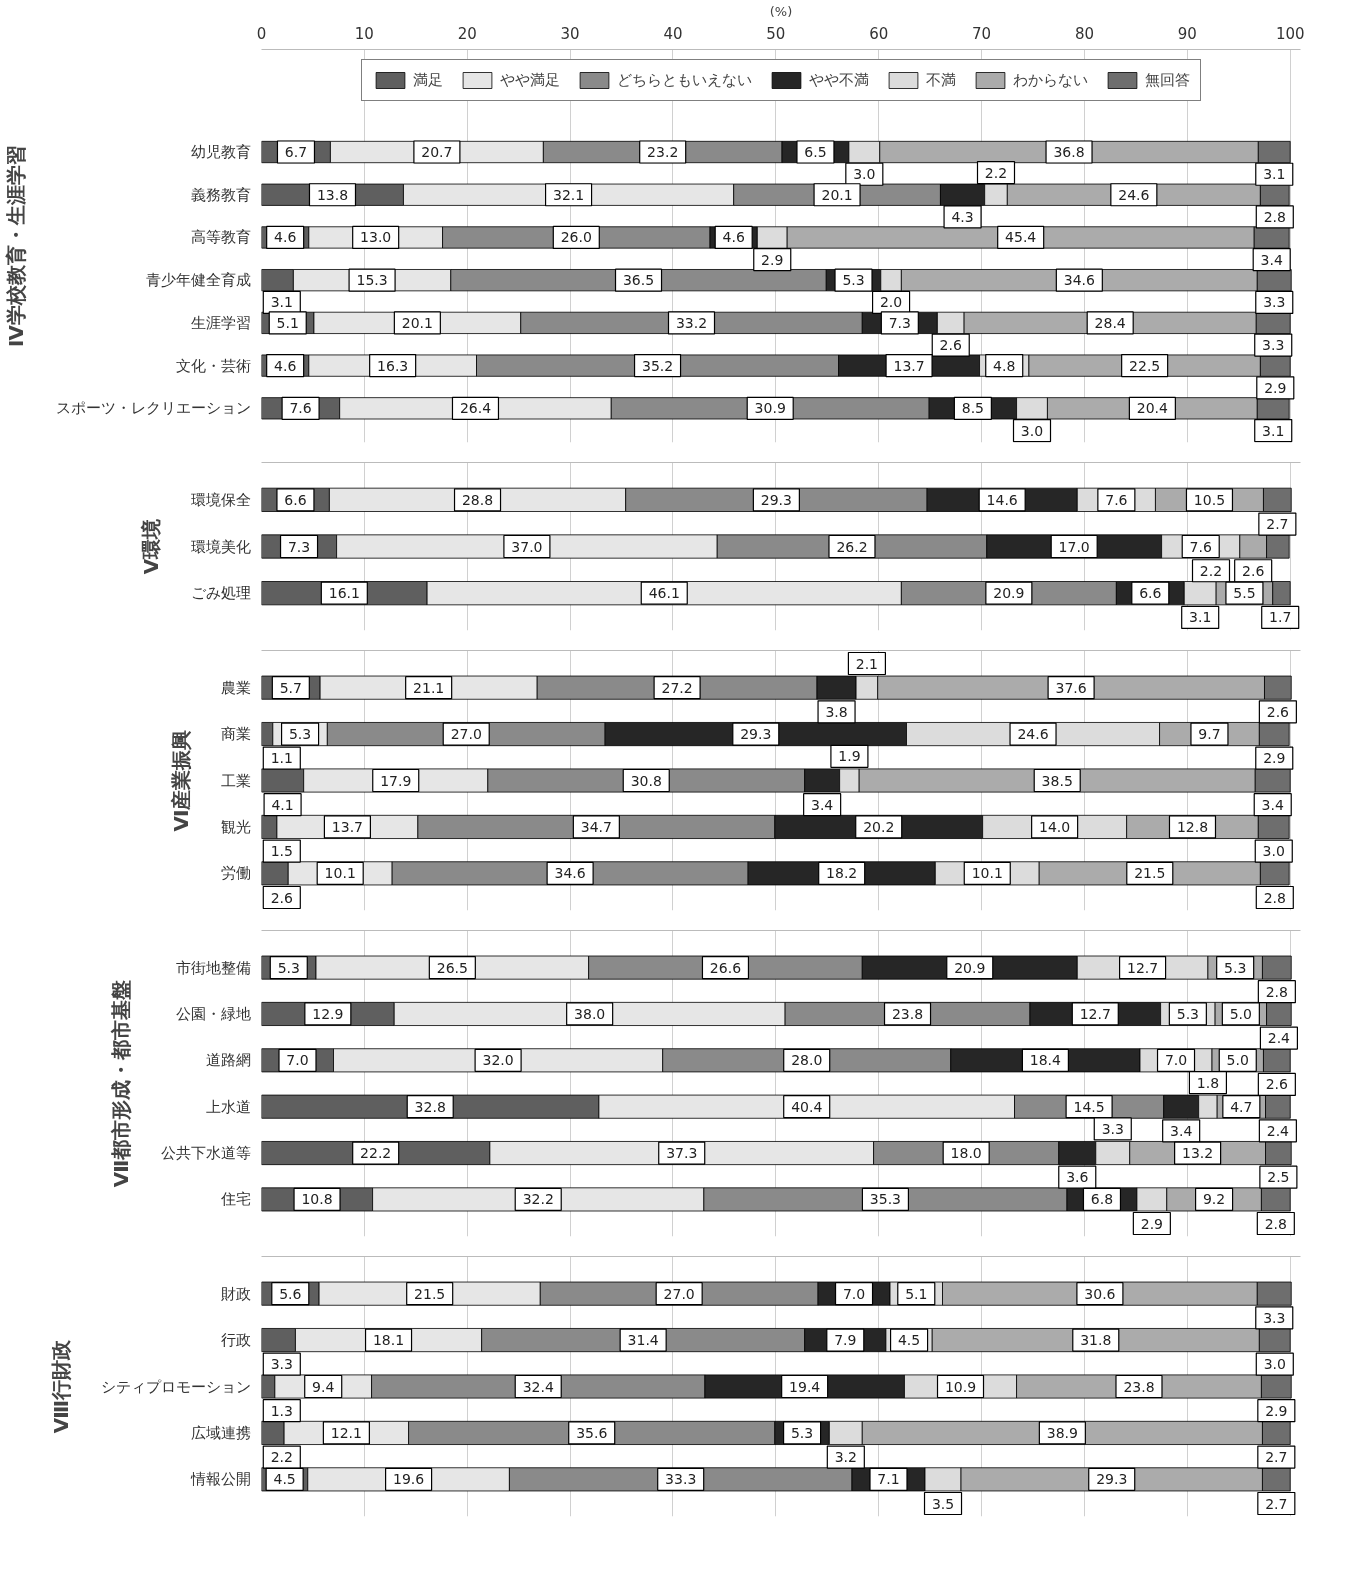  What do you see at coordinates (842, 873) in the screenshot?
I see `data-label: 18.2` at bounding box center [842, 873].